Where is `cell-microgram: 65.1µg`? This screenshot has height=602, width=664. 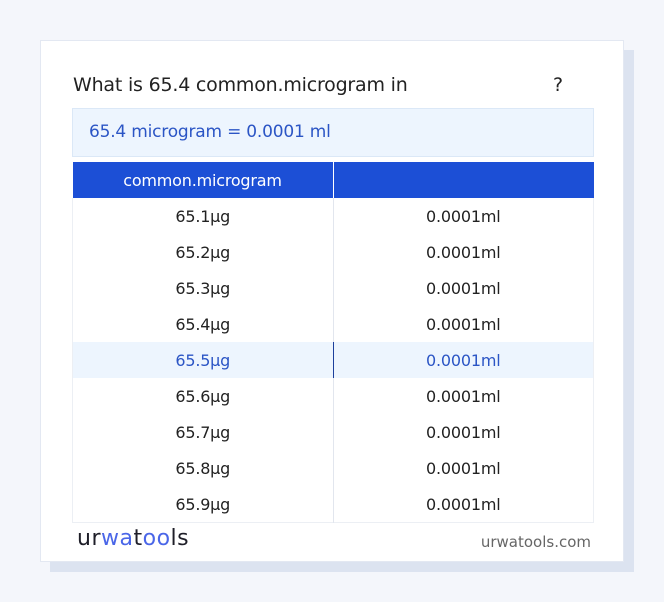
cell-microgram: 65.1µg is located at coordinates (203, 216).